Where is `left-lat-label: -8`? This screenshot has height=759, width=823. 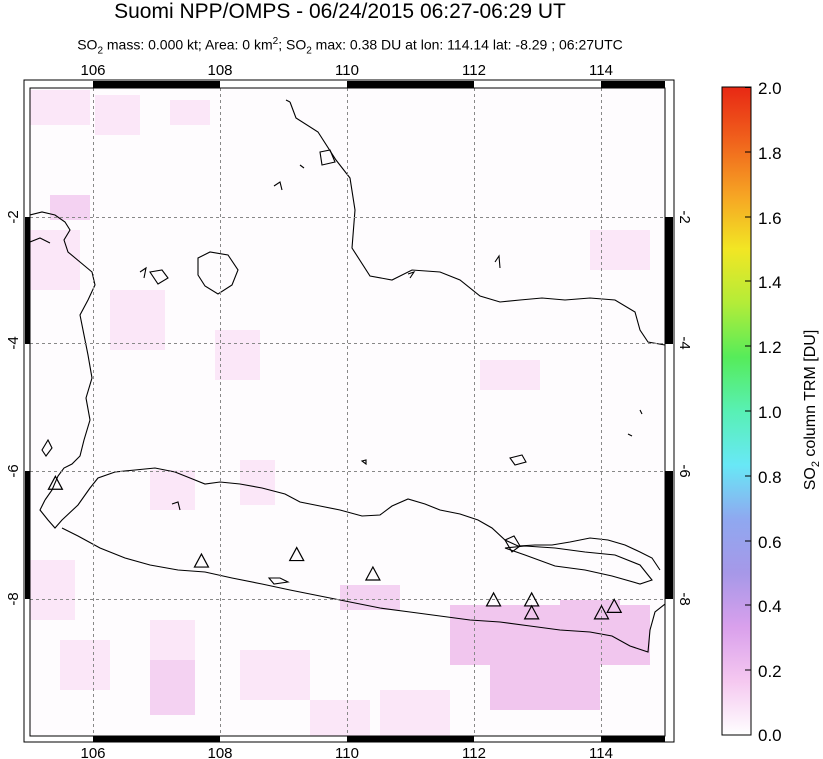 left-lat-label: -8 is located at coordinates (13, 598).